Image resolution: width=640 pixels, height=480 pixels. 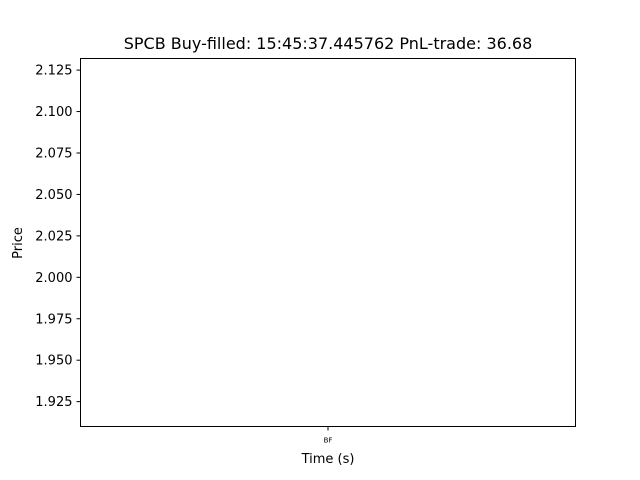 I want to click on y-tick-label: 2.125, so click(x=53, y=71).